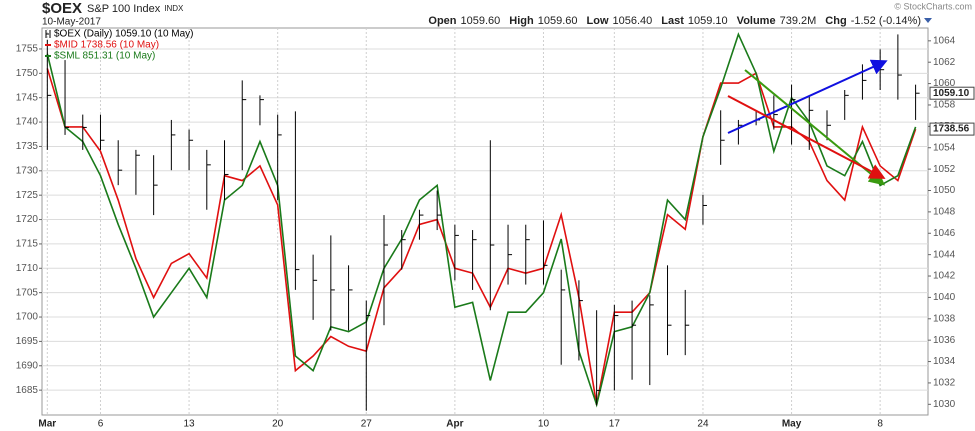 The width and height of the screenshot is (975, 431). I want to click on x-tick-label: 6, so click(101, 424).